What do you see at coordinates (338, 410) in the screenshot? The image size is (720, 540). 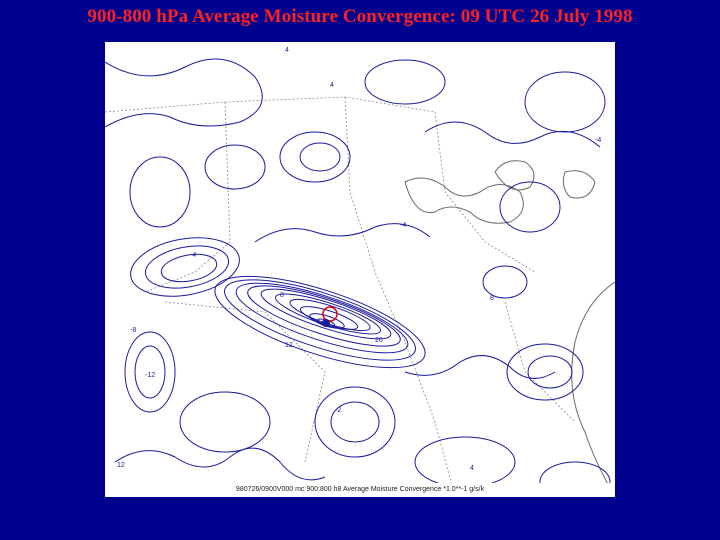 I see `contour-label: -2` at bounding box center [338, 410].